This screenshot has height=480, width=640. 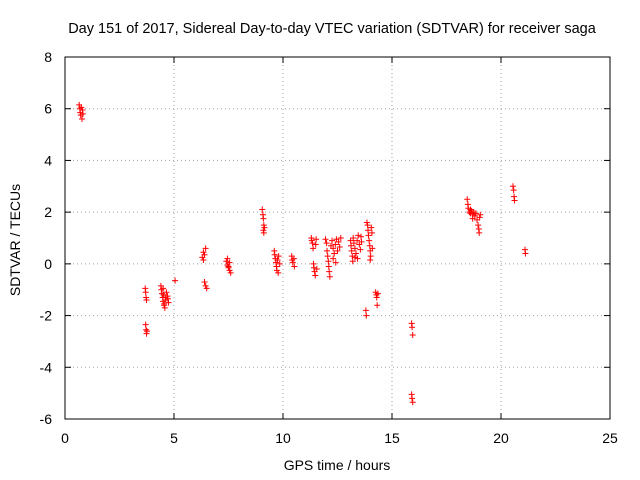 What do you see at coordinates (46, 316) in the screenshot?
I see `y-tick-label: -2` at bounding box center [46, 316].